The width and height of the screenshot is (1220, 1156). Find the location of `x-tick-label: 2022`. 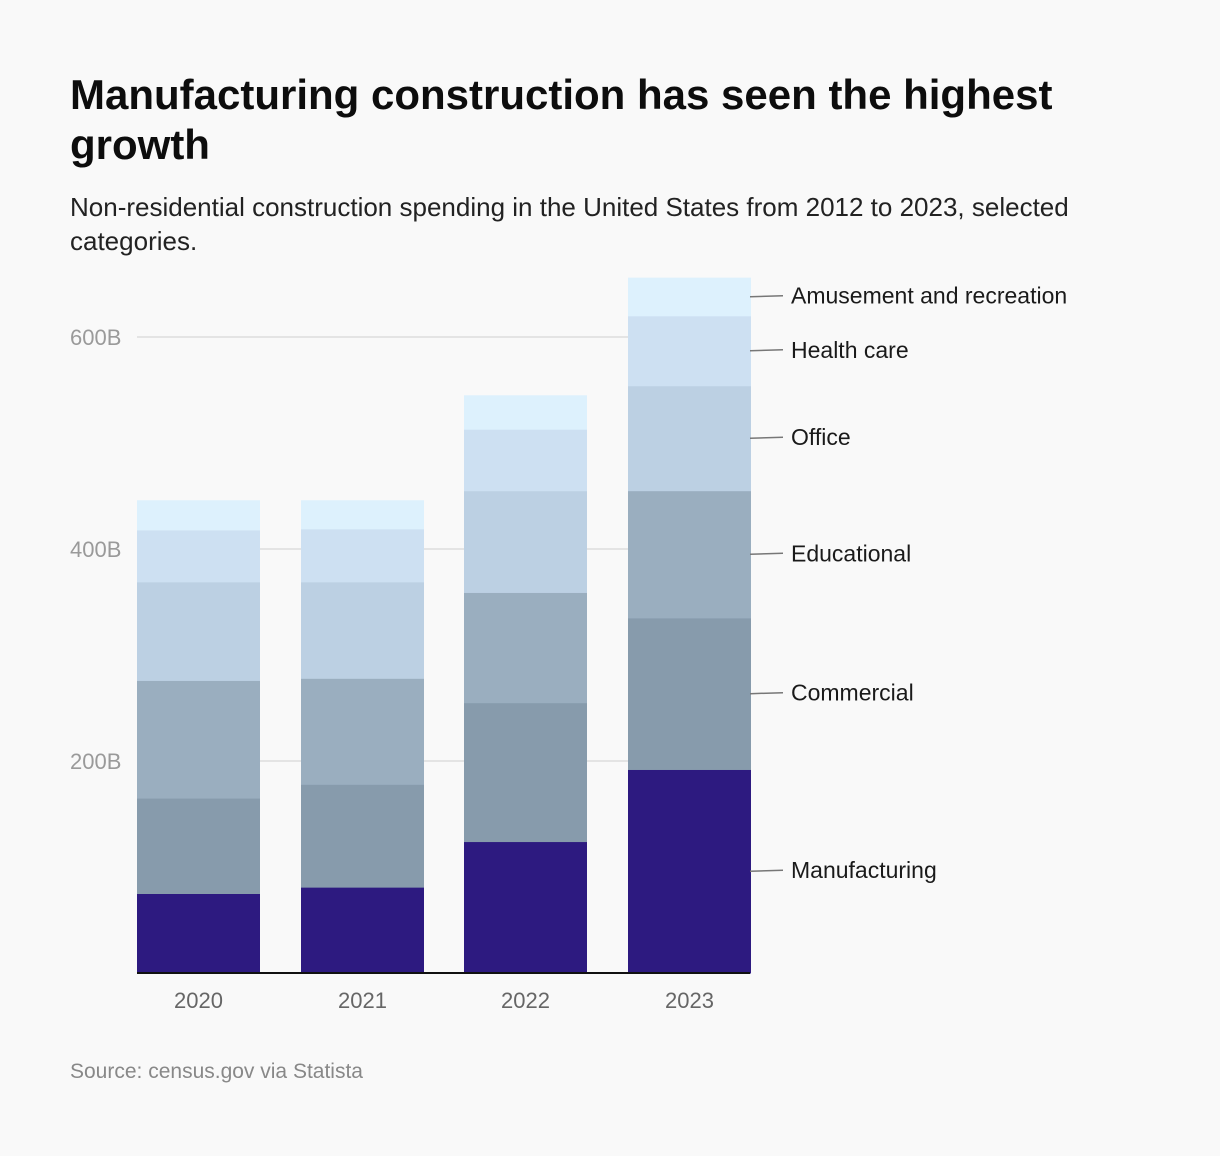

x-tick-label: 2022 is located at coordinates (525, 1000).